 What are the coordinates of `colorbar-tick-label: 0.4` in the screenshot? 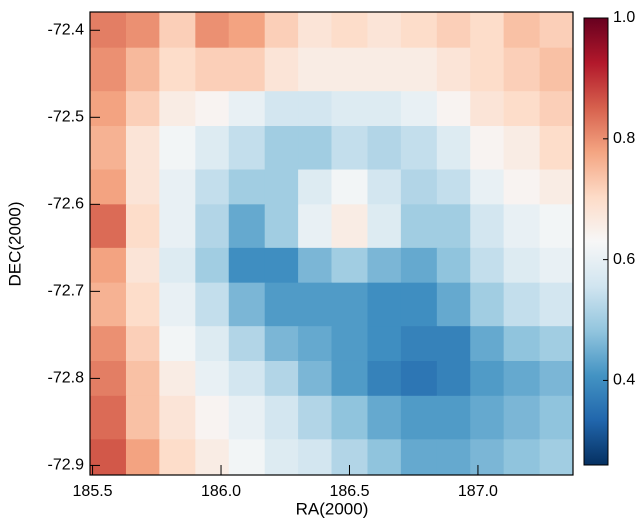 It's located at (624, 380).